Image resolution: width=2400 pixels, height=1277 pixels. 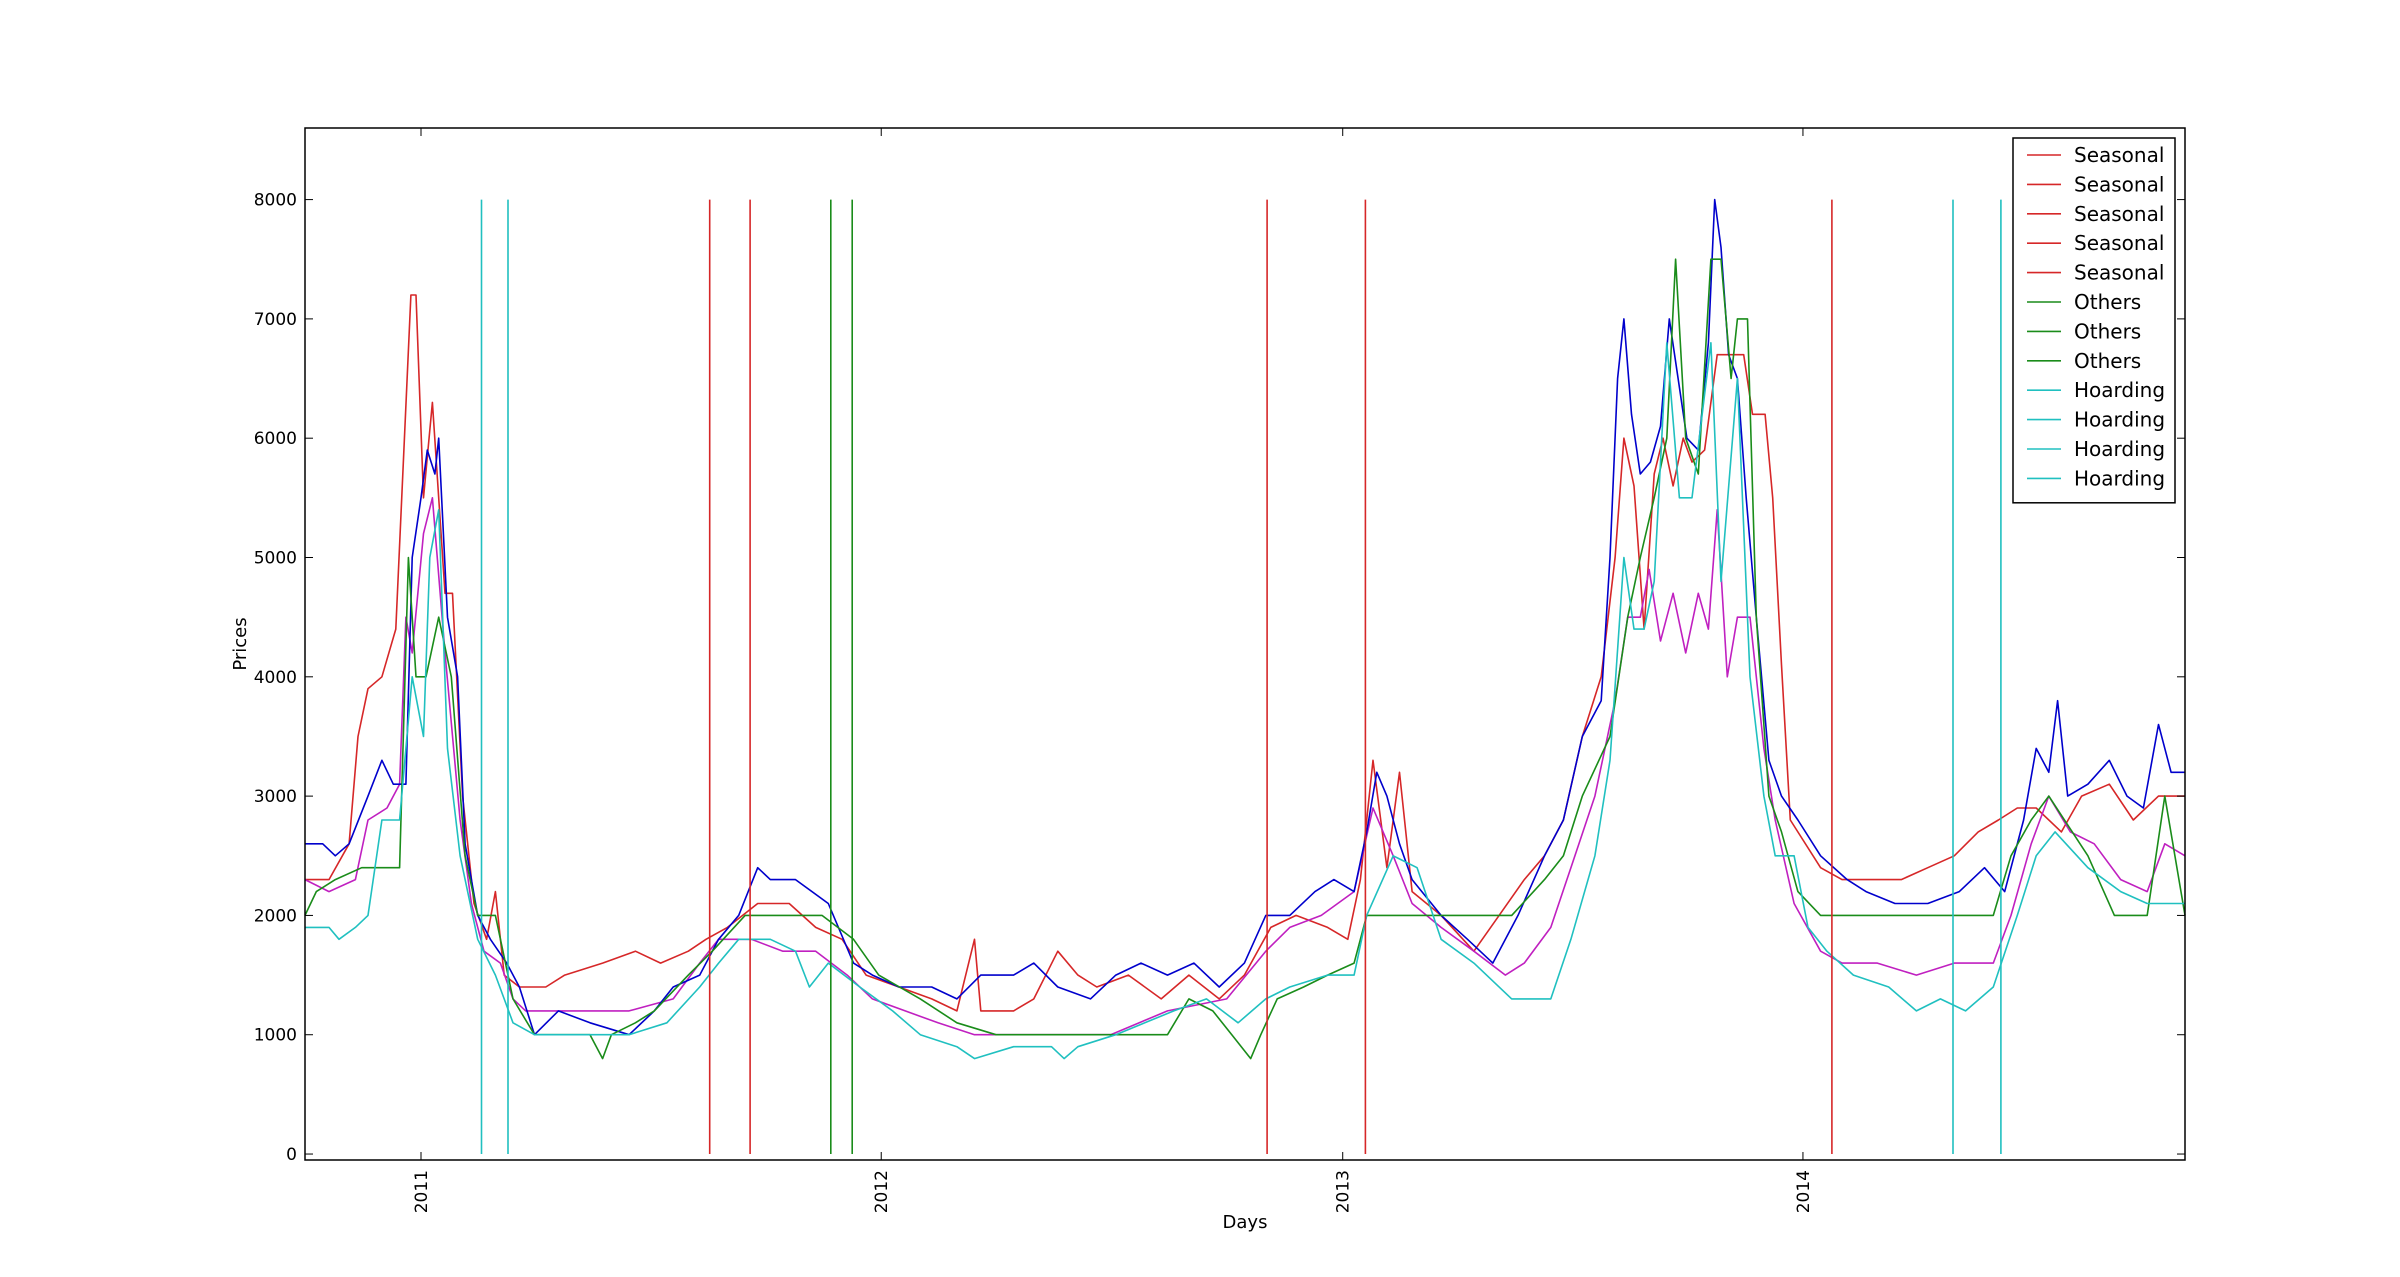 What do you see at coordinates (275, 797) in the screenshot?
I see `y-tick-label: 3000` at bounding box center [275, 797].